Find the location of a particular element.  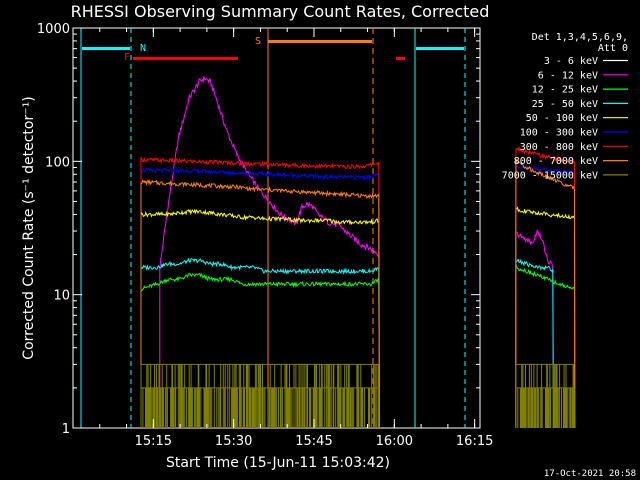

x-axis-label: Start Time (15-Jun-11 15:03:42) is located at coordinates (278, 463).